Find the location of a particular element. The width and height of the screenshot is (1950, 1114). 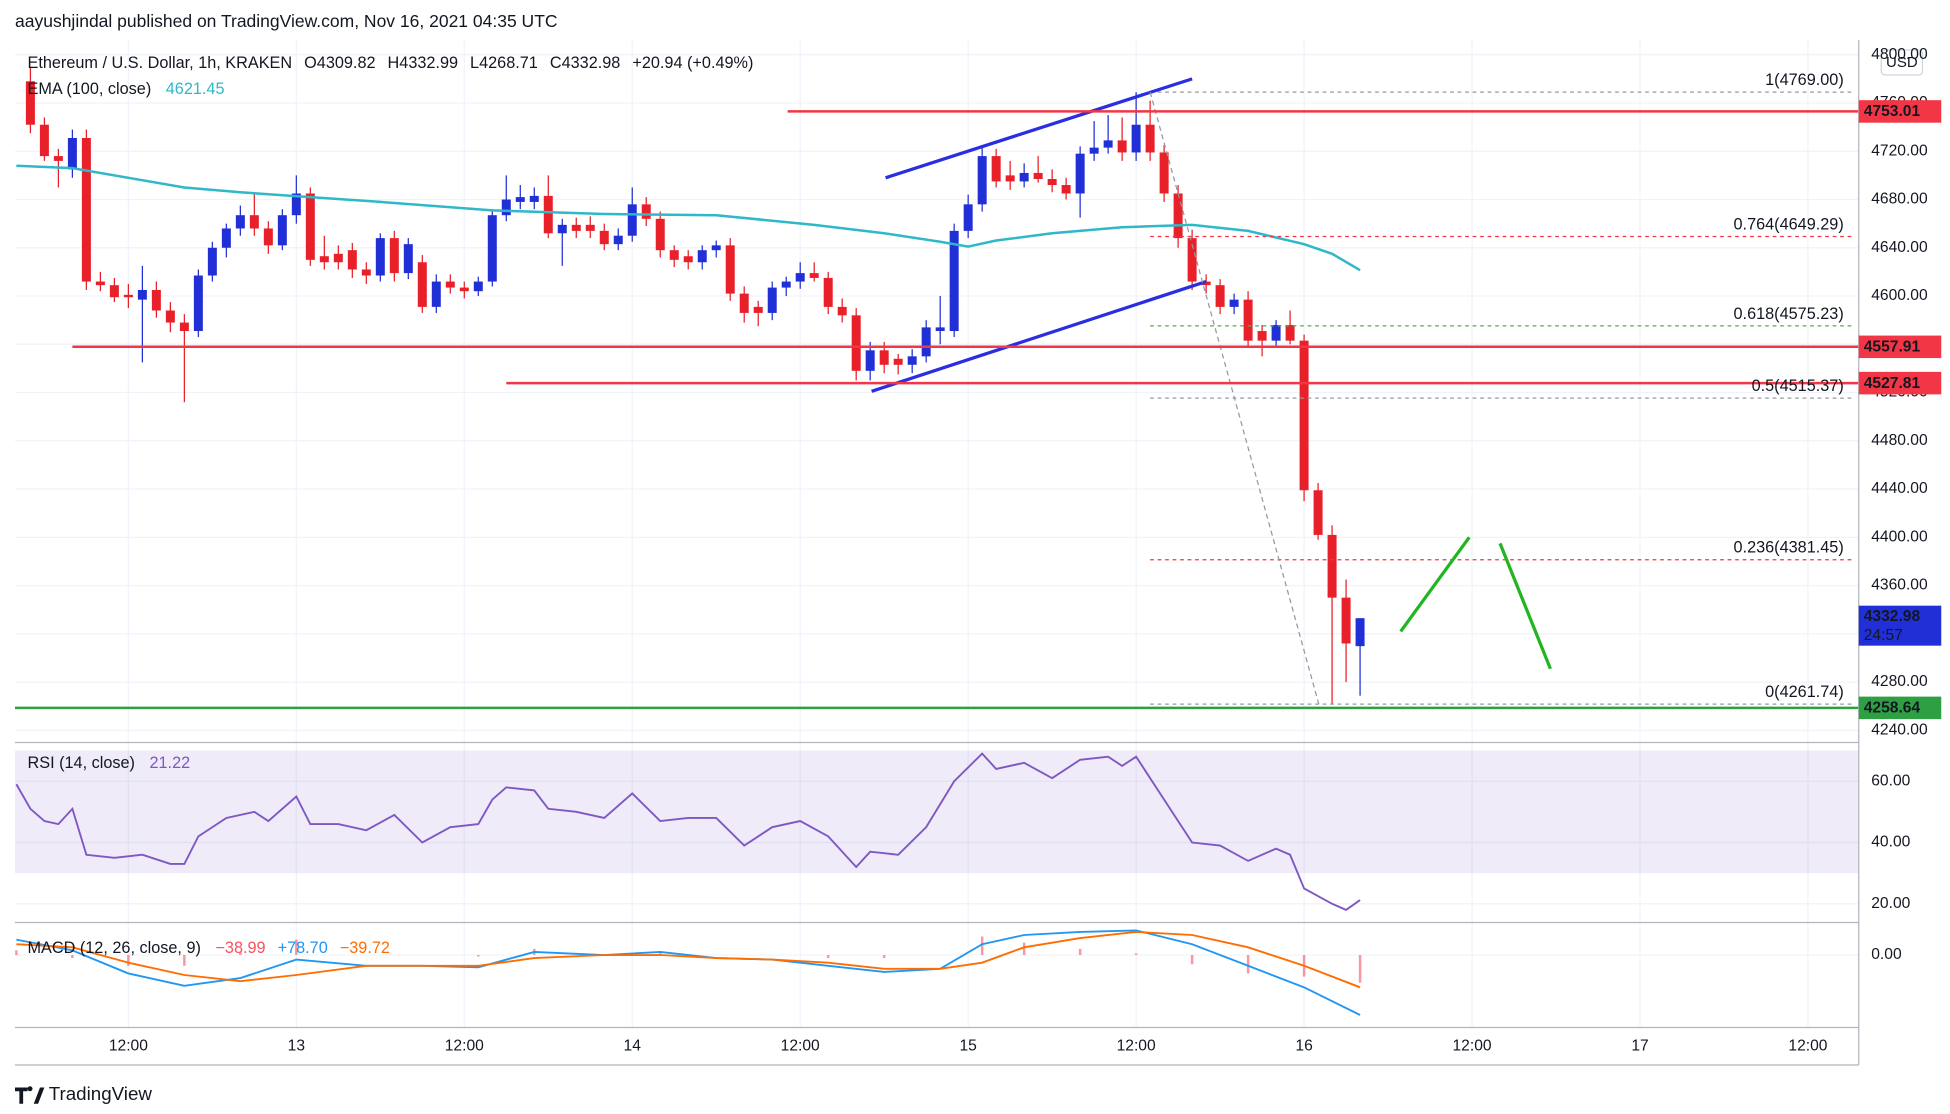

rsi-line is located at coordinates (688, 831).